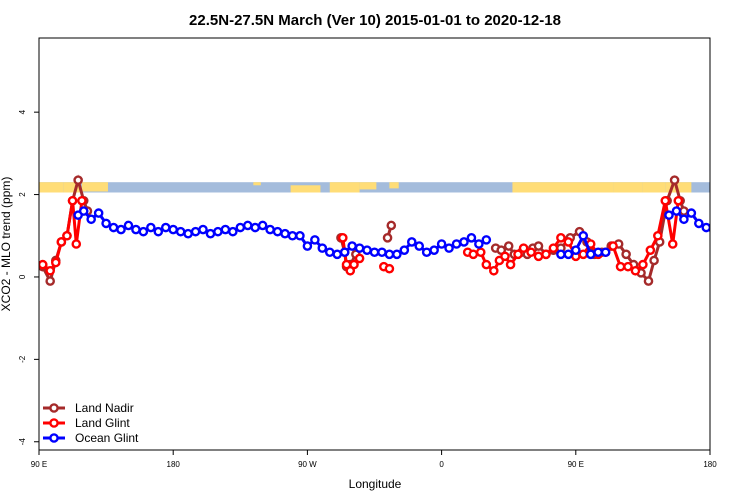  What do you see at coordinates (22, 276) in the screenshot?
I see `y-tick-label: 0` at bounding box center [22, 276].